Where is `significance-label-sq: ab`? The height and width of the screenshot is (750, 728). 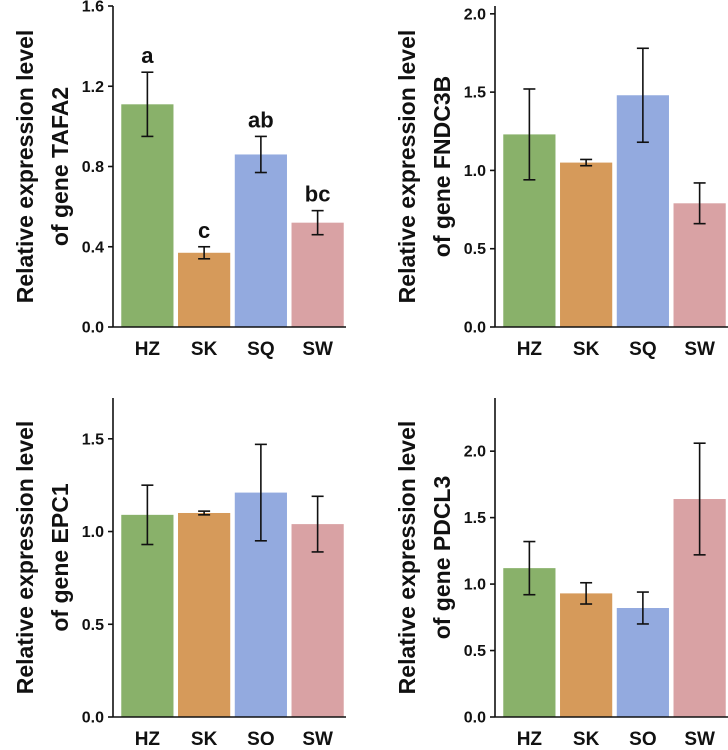 significance-label-sq: ab is located at coordinates (261, 119).